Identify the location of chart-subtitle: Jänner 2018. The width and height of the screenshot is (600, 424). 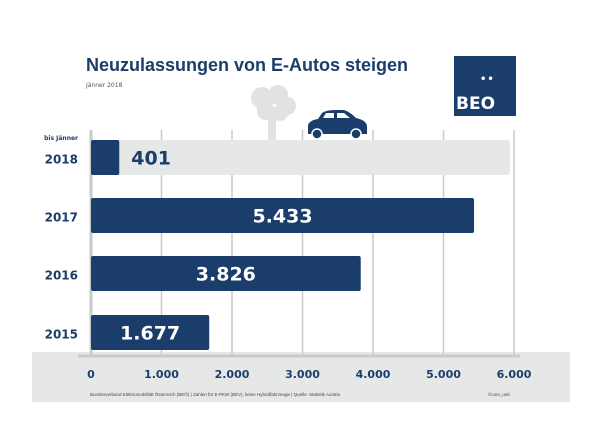
(104, 85).